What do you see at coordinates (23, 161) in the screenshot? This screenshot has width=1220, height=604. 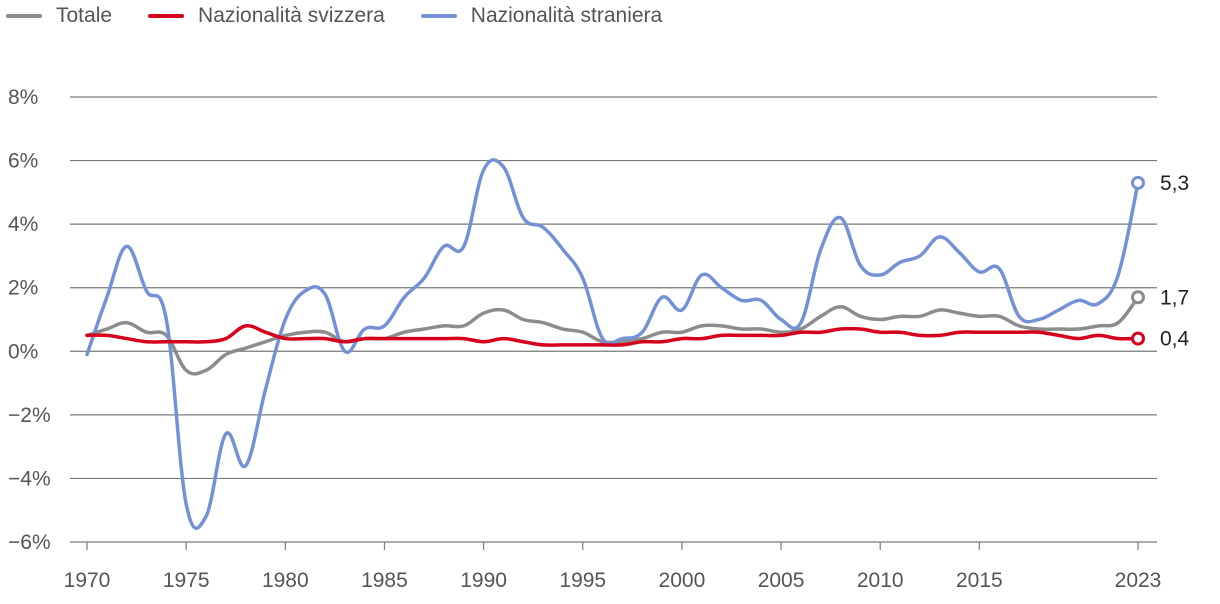 I see `y-tick-label: 6%` at bounding box center [23, 161].